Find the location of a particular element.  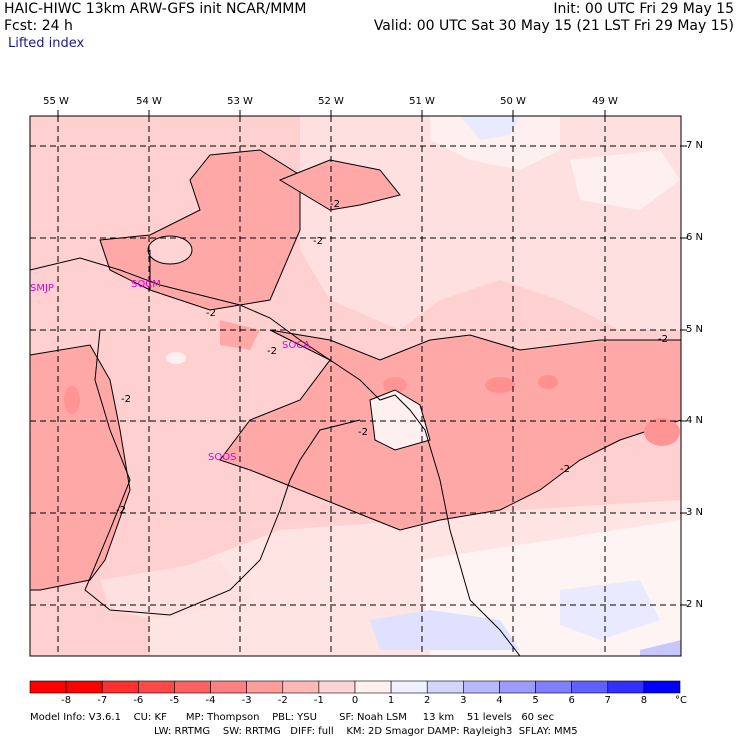

lat-label: 5 N is located at coordinates (695, 329).